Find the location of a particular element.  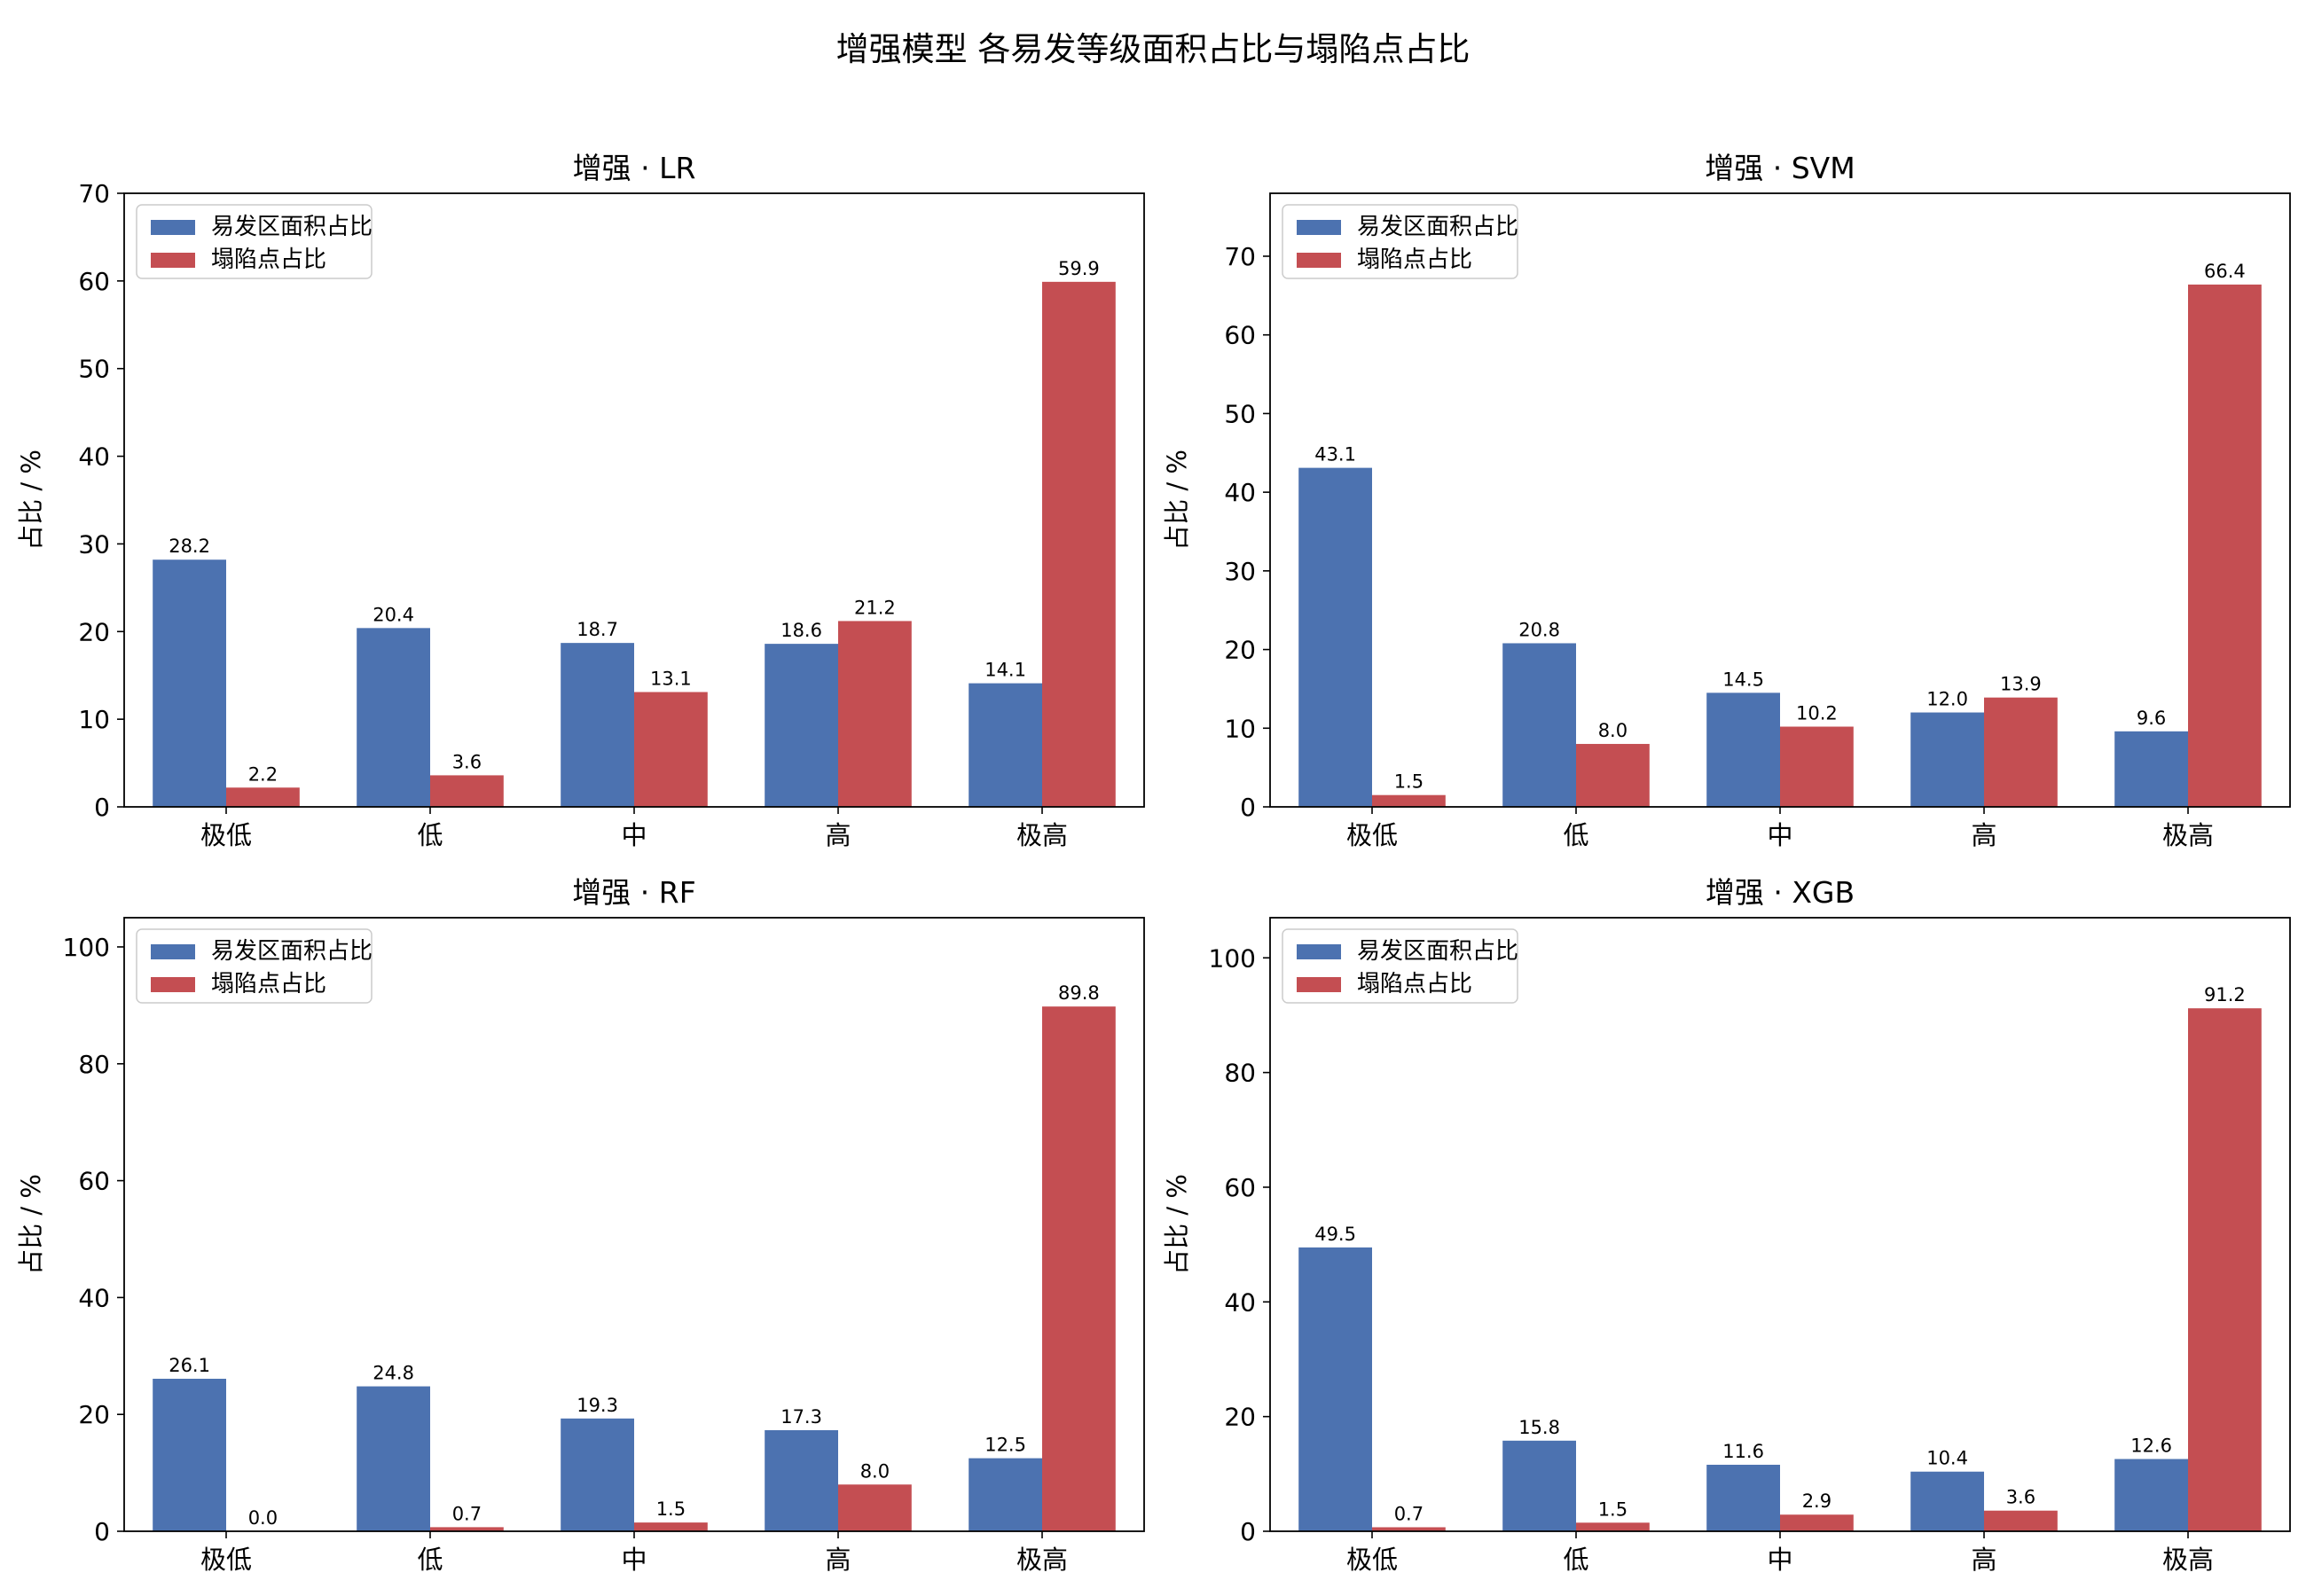

data-label: 2.2 is located at coordinates (263, 774).